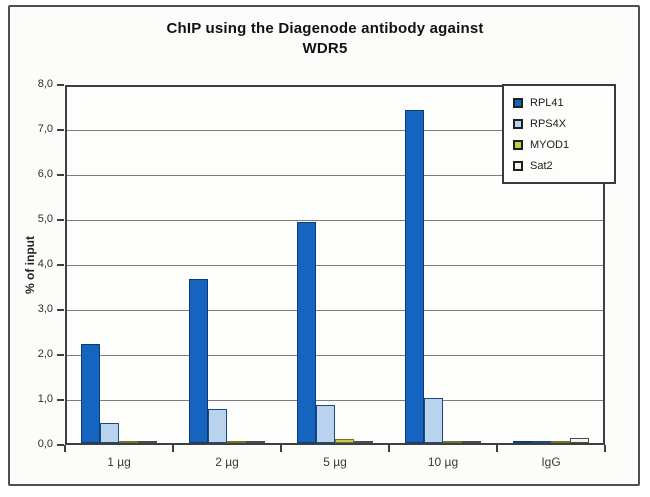 The image size is (650, 497). What do you see at coordinates (335, 462) in the screenshot?
I see `x-tick-label: 5 µg` at bounding box center [335, 462].